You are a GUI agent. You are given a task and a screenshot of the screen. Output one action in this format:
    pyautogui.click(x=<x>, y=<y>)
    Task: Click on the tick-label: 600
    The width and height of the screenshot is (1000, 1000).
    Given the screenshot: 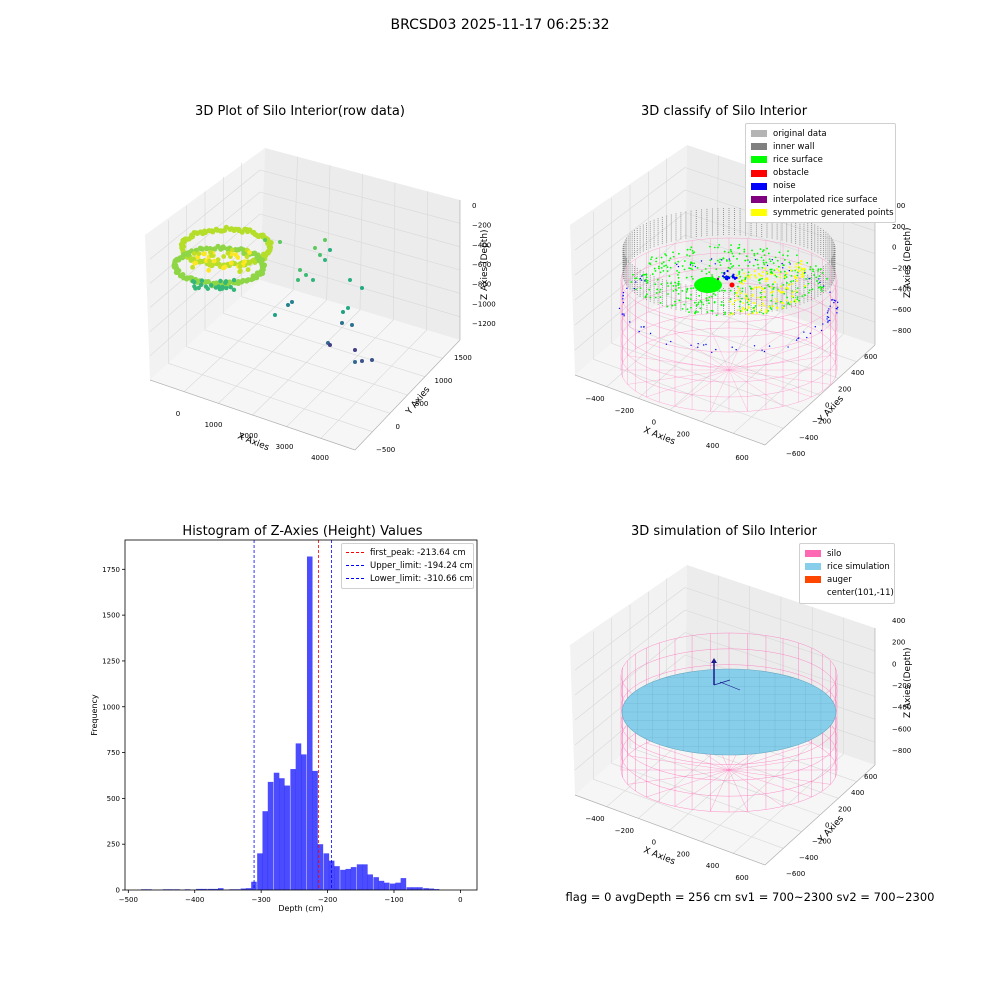 What is the action you would take?
    pyautogui.click(x=870, y=777)
    